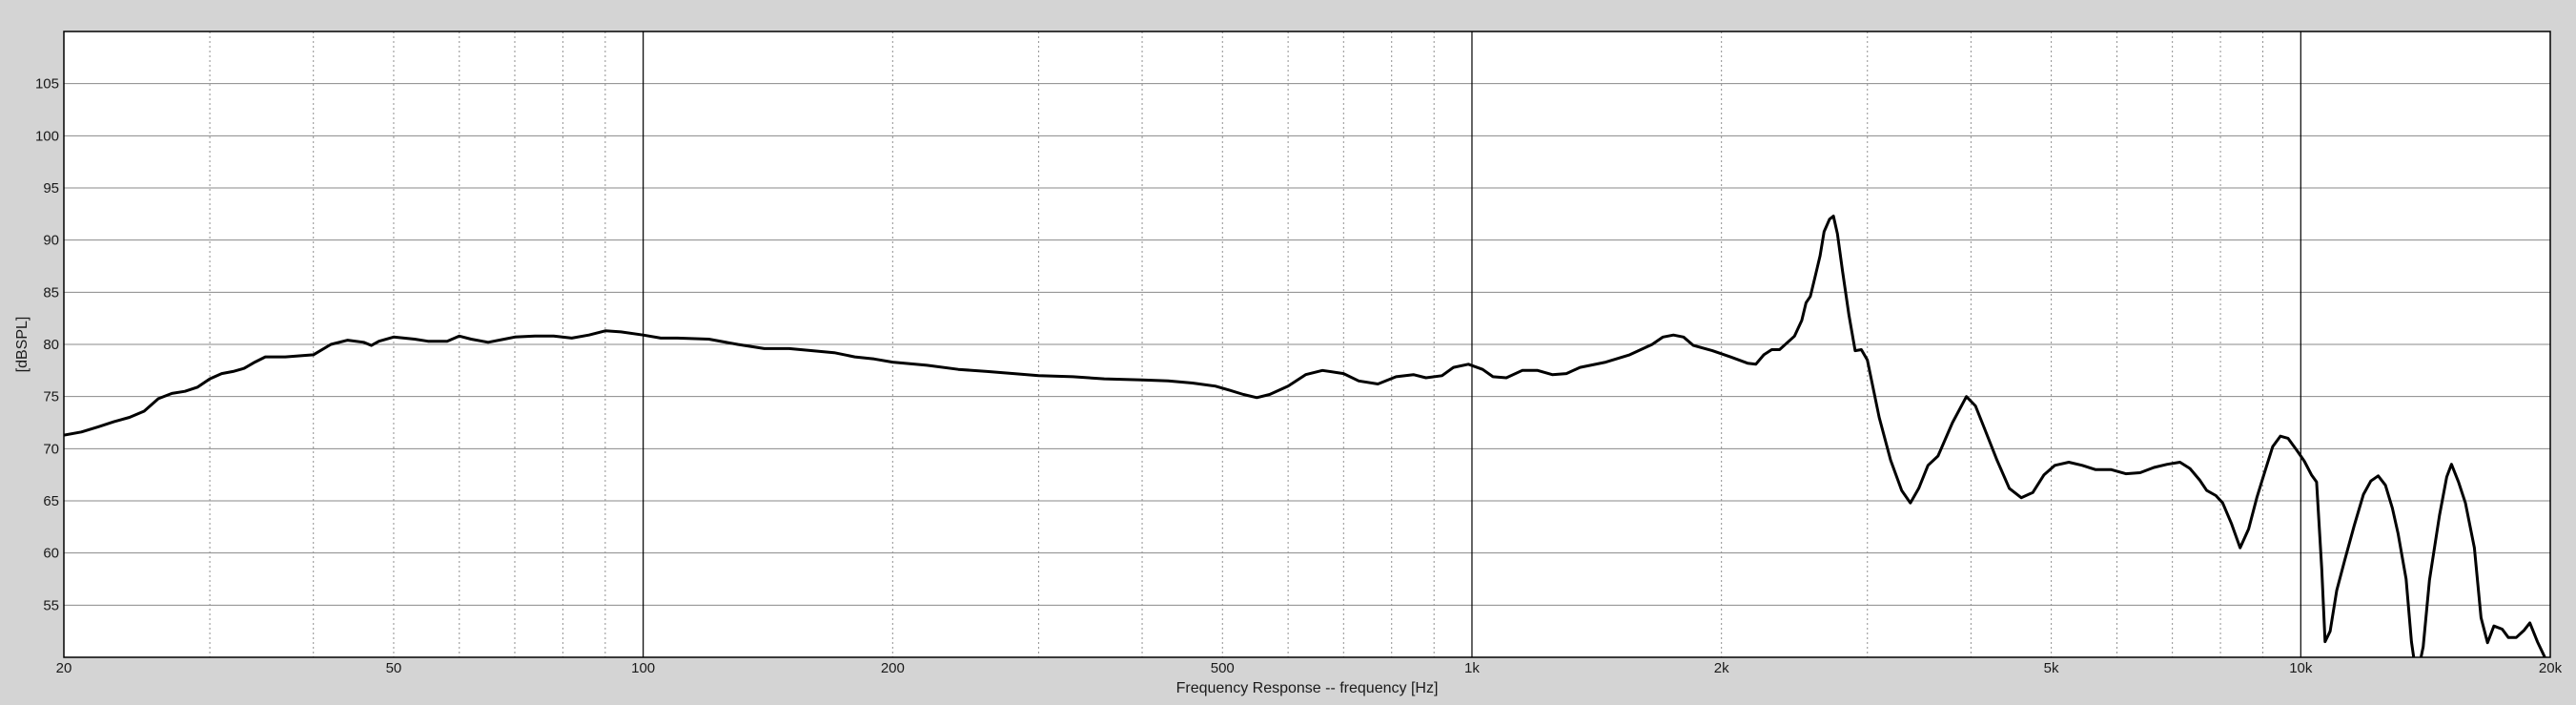  I want to click on y-tick-label: 85, so click(51, 293).